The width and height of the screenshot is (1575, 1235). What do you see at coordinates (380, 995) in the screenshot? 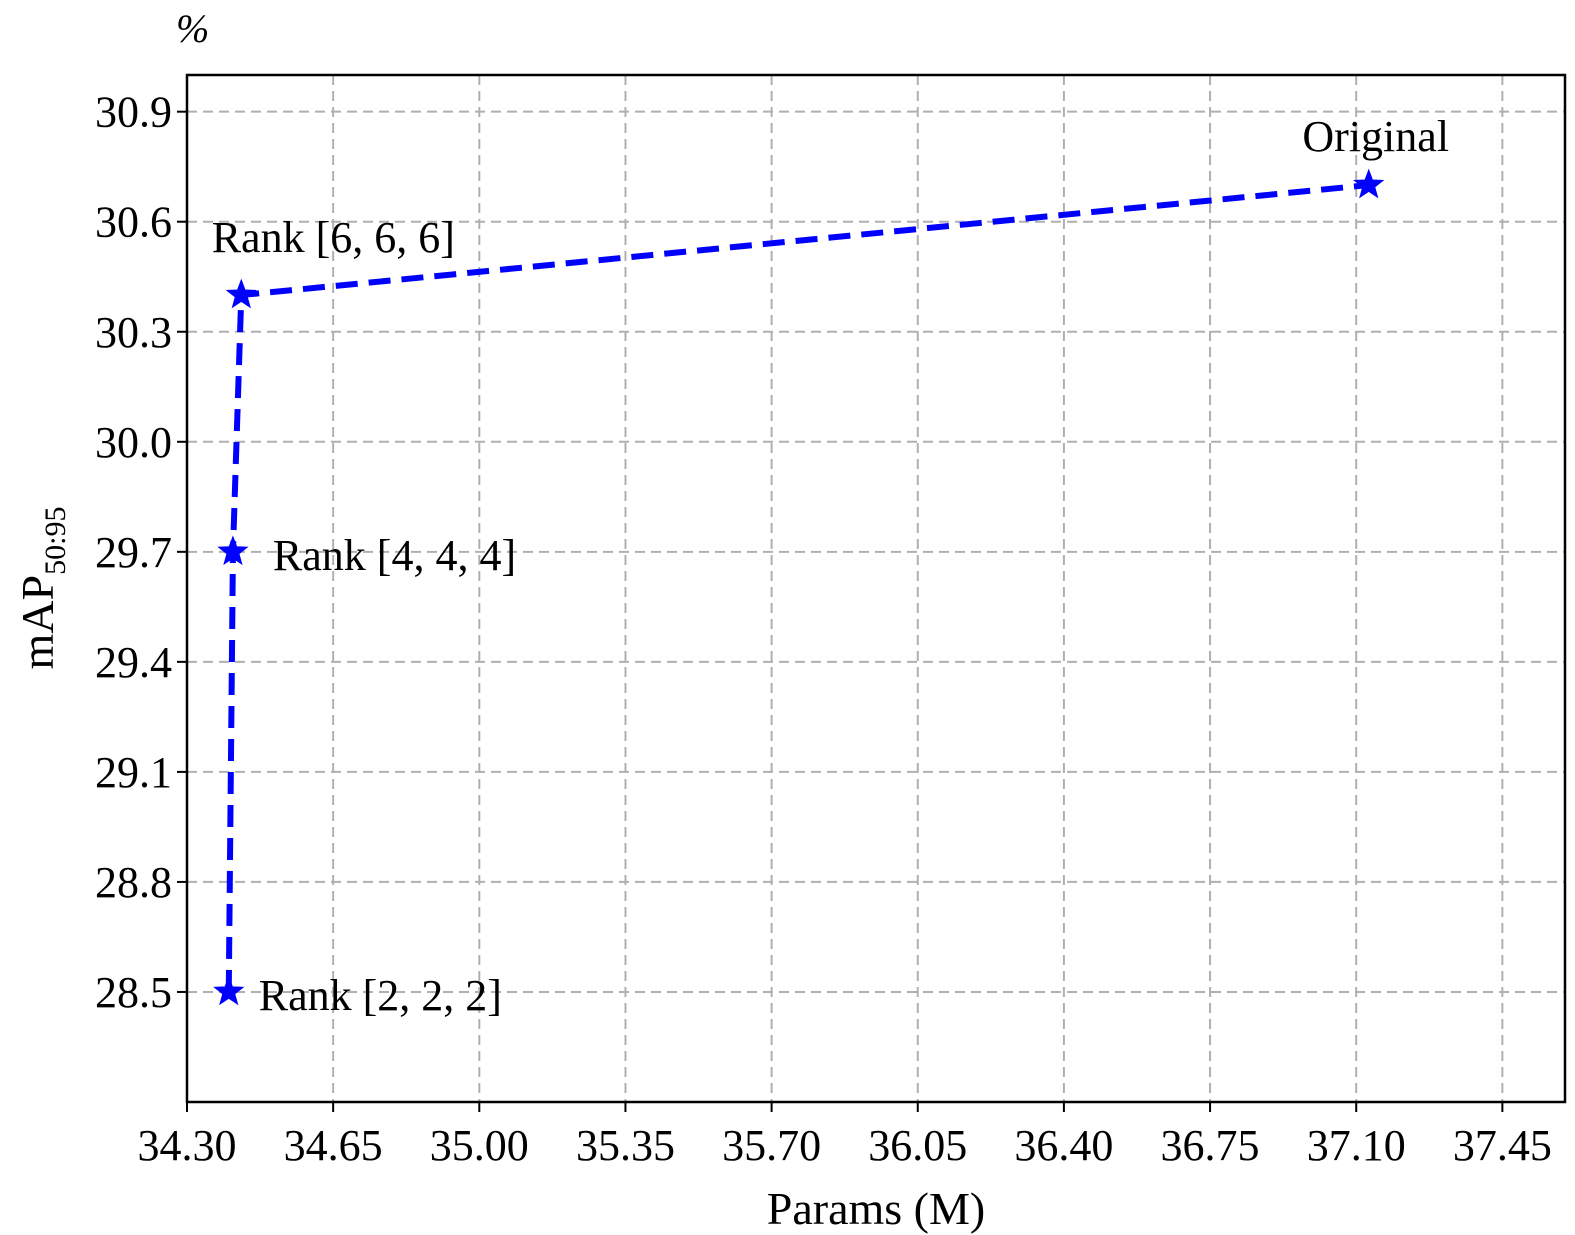
I see `point-label: Rank [2, 2, 2]` at bounding box center [380, 995].